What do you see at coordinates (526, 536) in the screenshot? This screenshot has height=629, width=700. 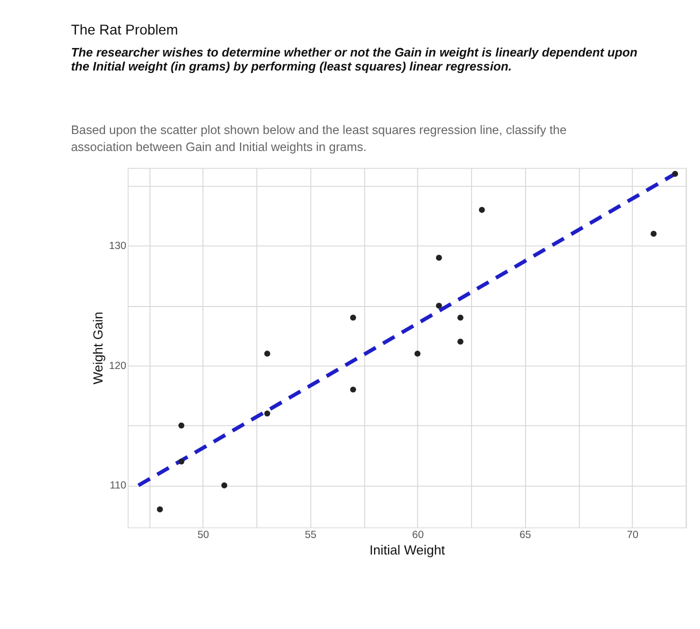 I see `x-tick-label: 65` at bounding box center [526, 536].